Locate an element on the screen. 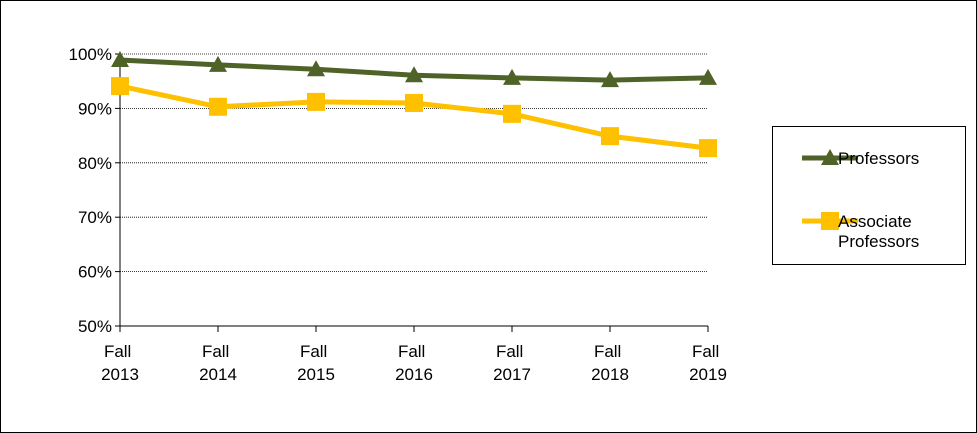 This screenshot has width=977, height=433. x-tick-label: Fall 2015 is located at coordinates (316, 363).